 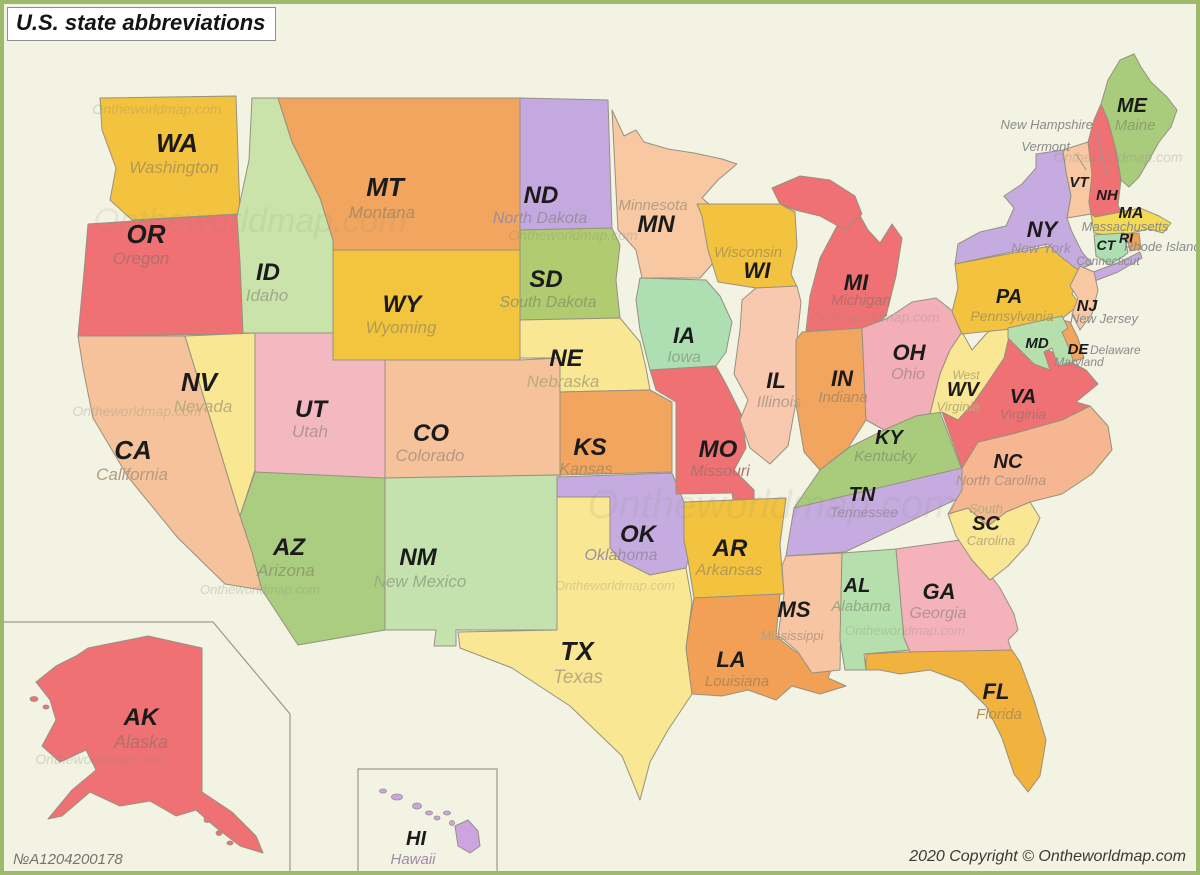 I want to click on state-abbr-MI: MI, so click(x=856, y=282).